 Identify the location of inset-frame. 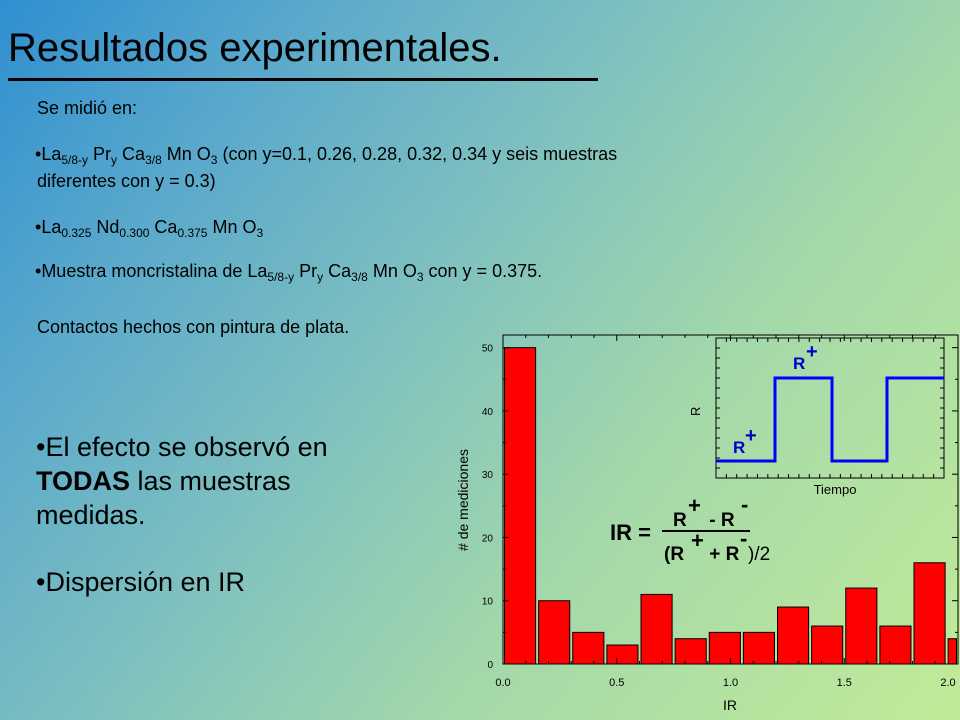
(830, 408).